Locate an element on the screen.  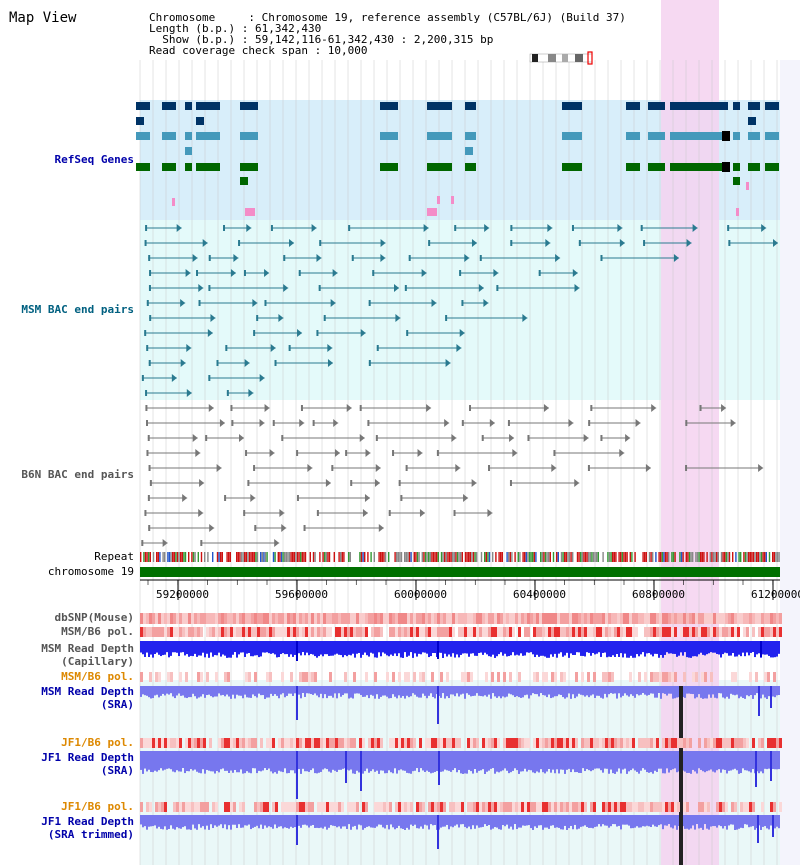
label-jf1-depth-sra: JF1 Read Depth is located at coordinates (87, 757).